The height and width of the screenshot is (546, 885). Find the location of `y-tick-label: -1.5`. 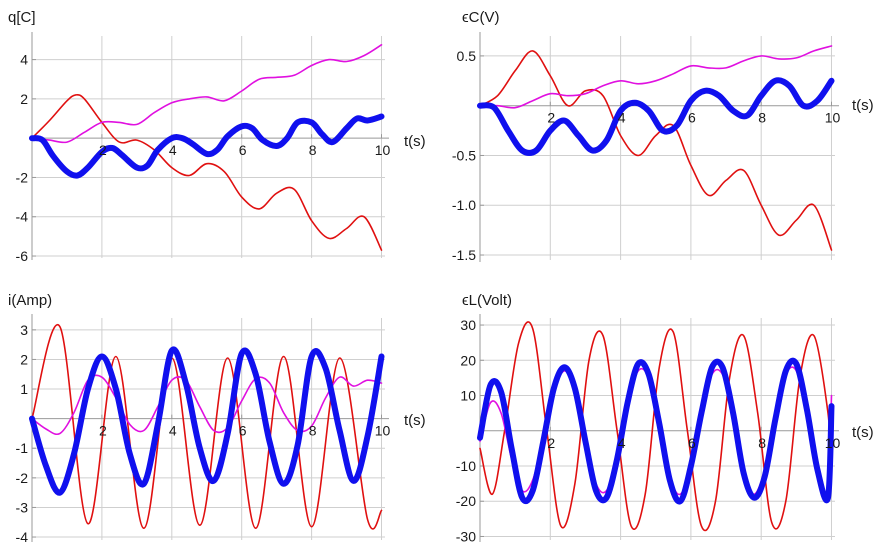

y-tick-label: -1.5 is located at coordinates (464, 255).